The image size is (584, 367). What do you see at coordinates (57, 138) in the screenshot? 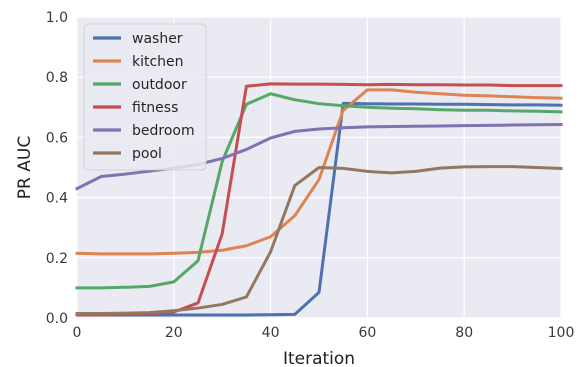
I see `y-tick-label: 0.6` at bounding box center [57, 138].